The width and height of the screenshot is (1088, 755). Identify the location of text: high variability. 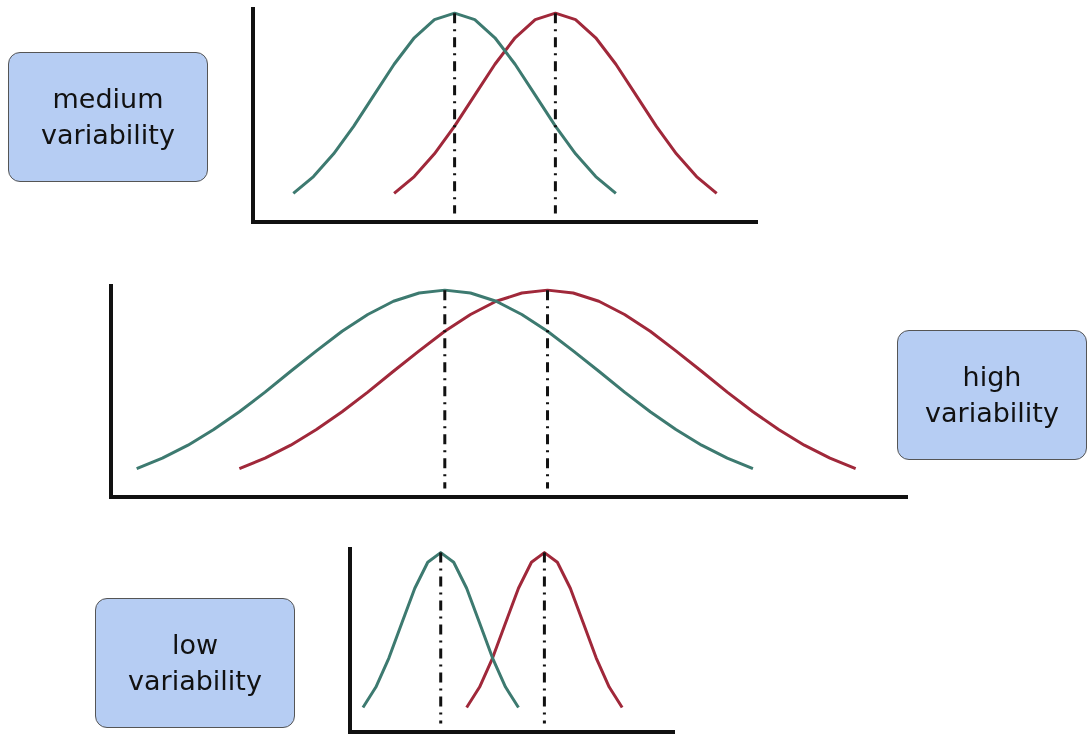
(992, 395).